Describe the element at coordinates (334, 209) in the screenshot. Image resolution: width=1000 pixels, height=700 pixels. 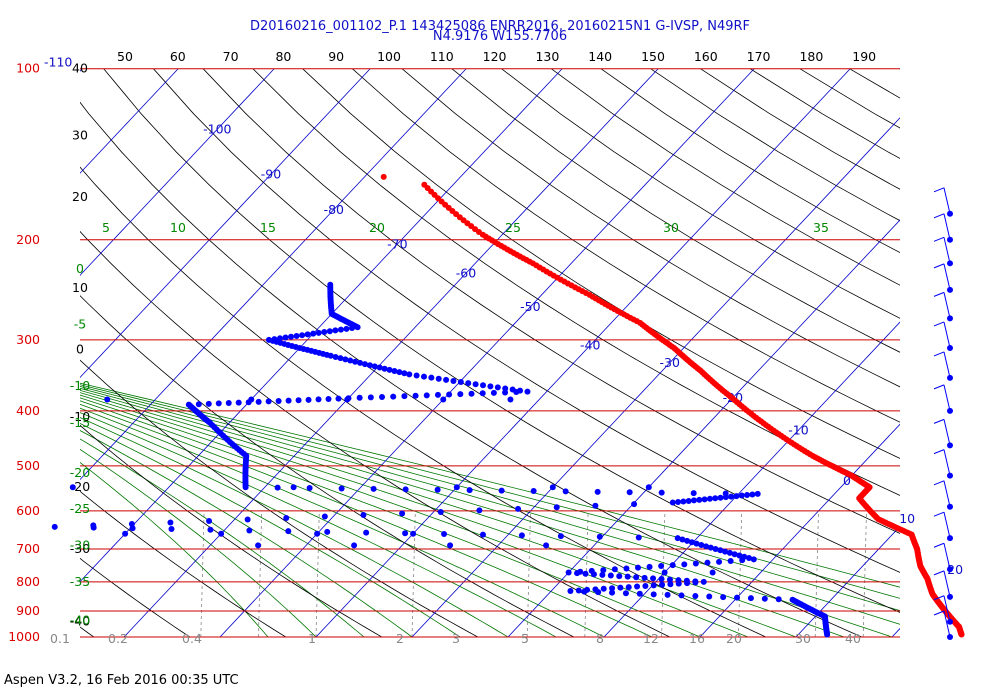
I see `isotherm-label: -80` at that location.